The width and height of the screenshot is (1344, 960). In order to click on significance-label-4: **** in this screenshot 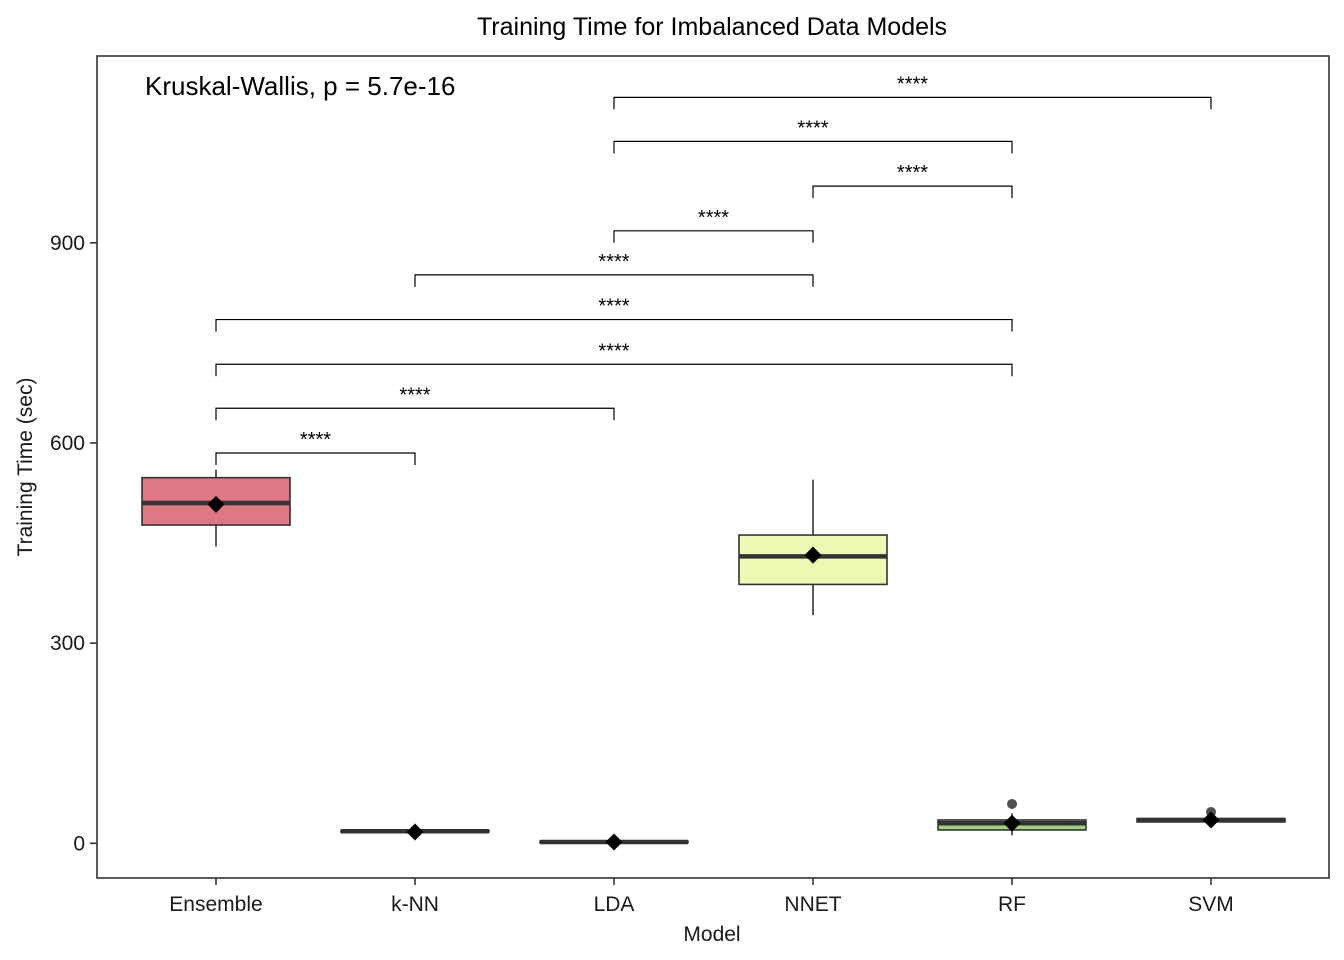, I will do `click(613, 307)`.